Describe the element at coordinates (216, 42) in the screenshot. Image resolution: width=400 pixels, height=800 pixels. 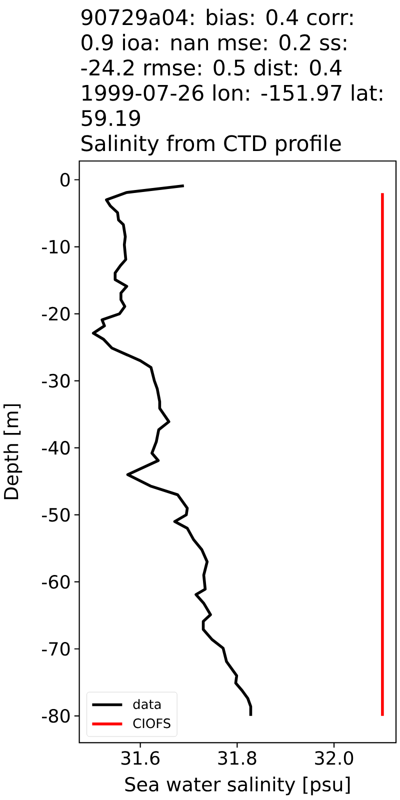
I see `chart-title: 90729a04: bias: 0.4 corr: 0.9 ioa: nan mse: 0.2 ss: -24.2 rmse: 0.5 dist: 0.4` at that location.